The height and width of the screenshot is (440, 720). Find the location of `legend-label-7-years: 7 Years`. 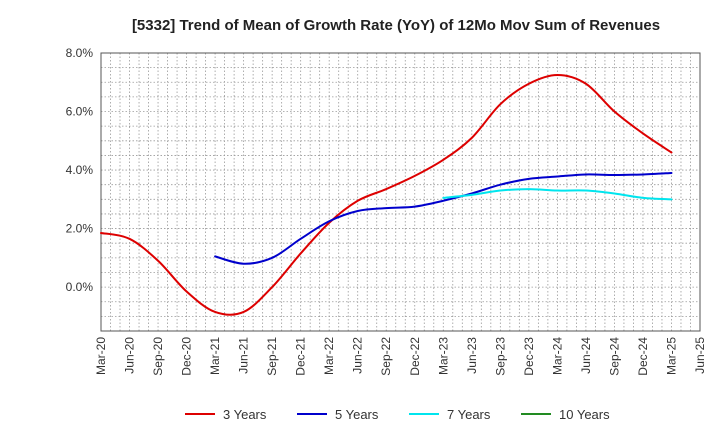

legend-label-7-years: 7 Years is located at coordinates (469, 414).